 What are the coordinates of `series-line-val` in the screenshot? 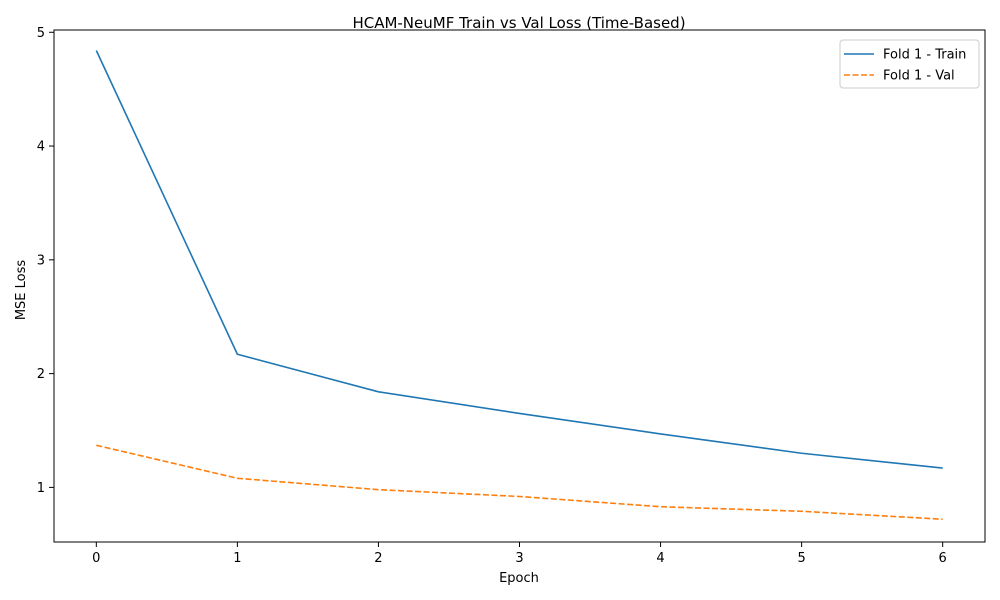 It's located at (519, 482).